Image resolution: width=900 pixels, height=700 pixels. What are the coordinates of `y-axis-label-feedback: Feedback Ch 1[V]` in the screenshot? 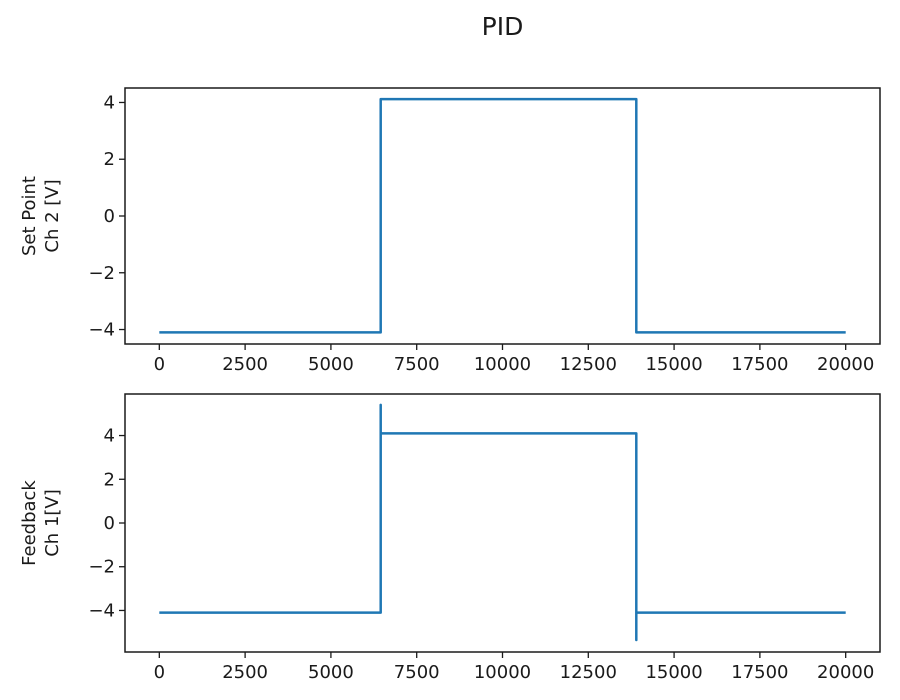 It's located at (40, 523).